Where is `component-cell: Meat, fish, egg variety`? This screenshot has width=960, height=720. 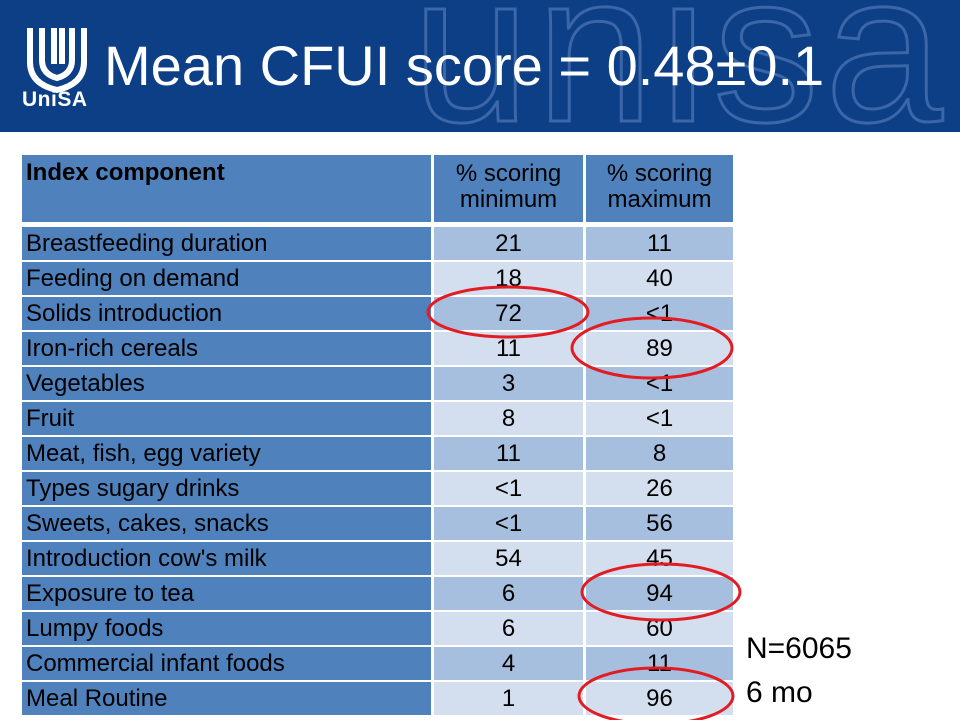 component-cell: Meat, fish, egg variety is located at coordinates (228, 454).